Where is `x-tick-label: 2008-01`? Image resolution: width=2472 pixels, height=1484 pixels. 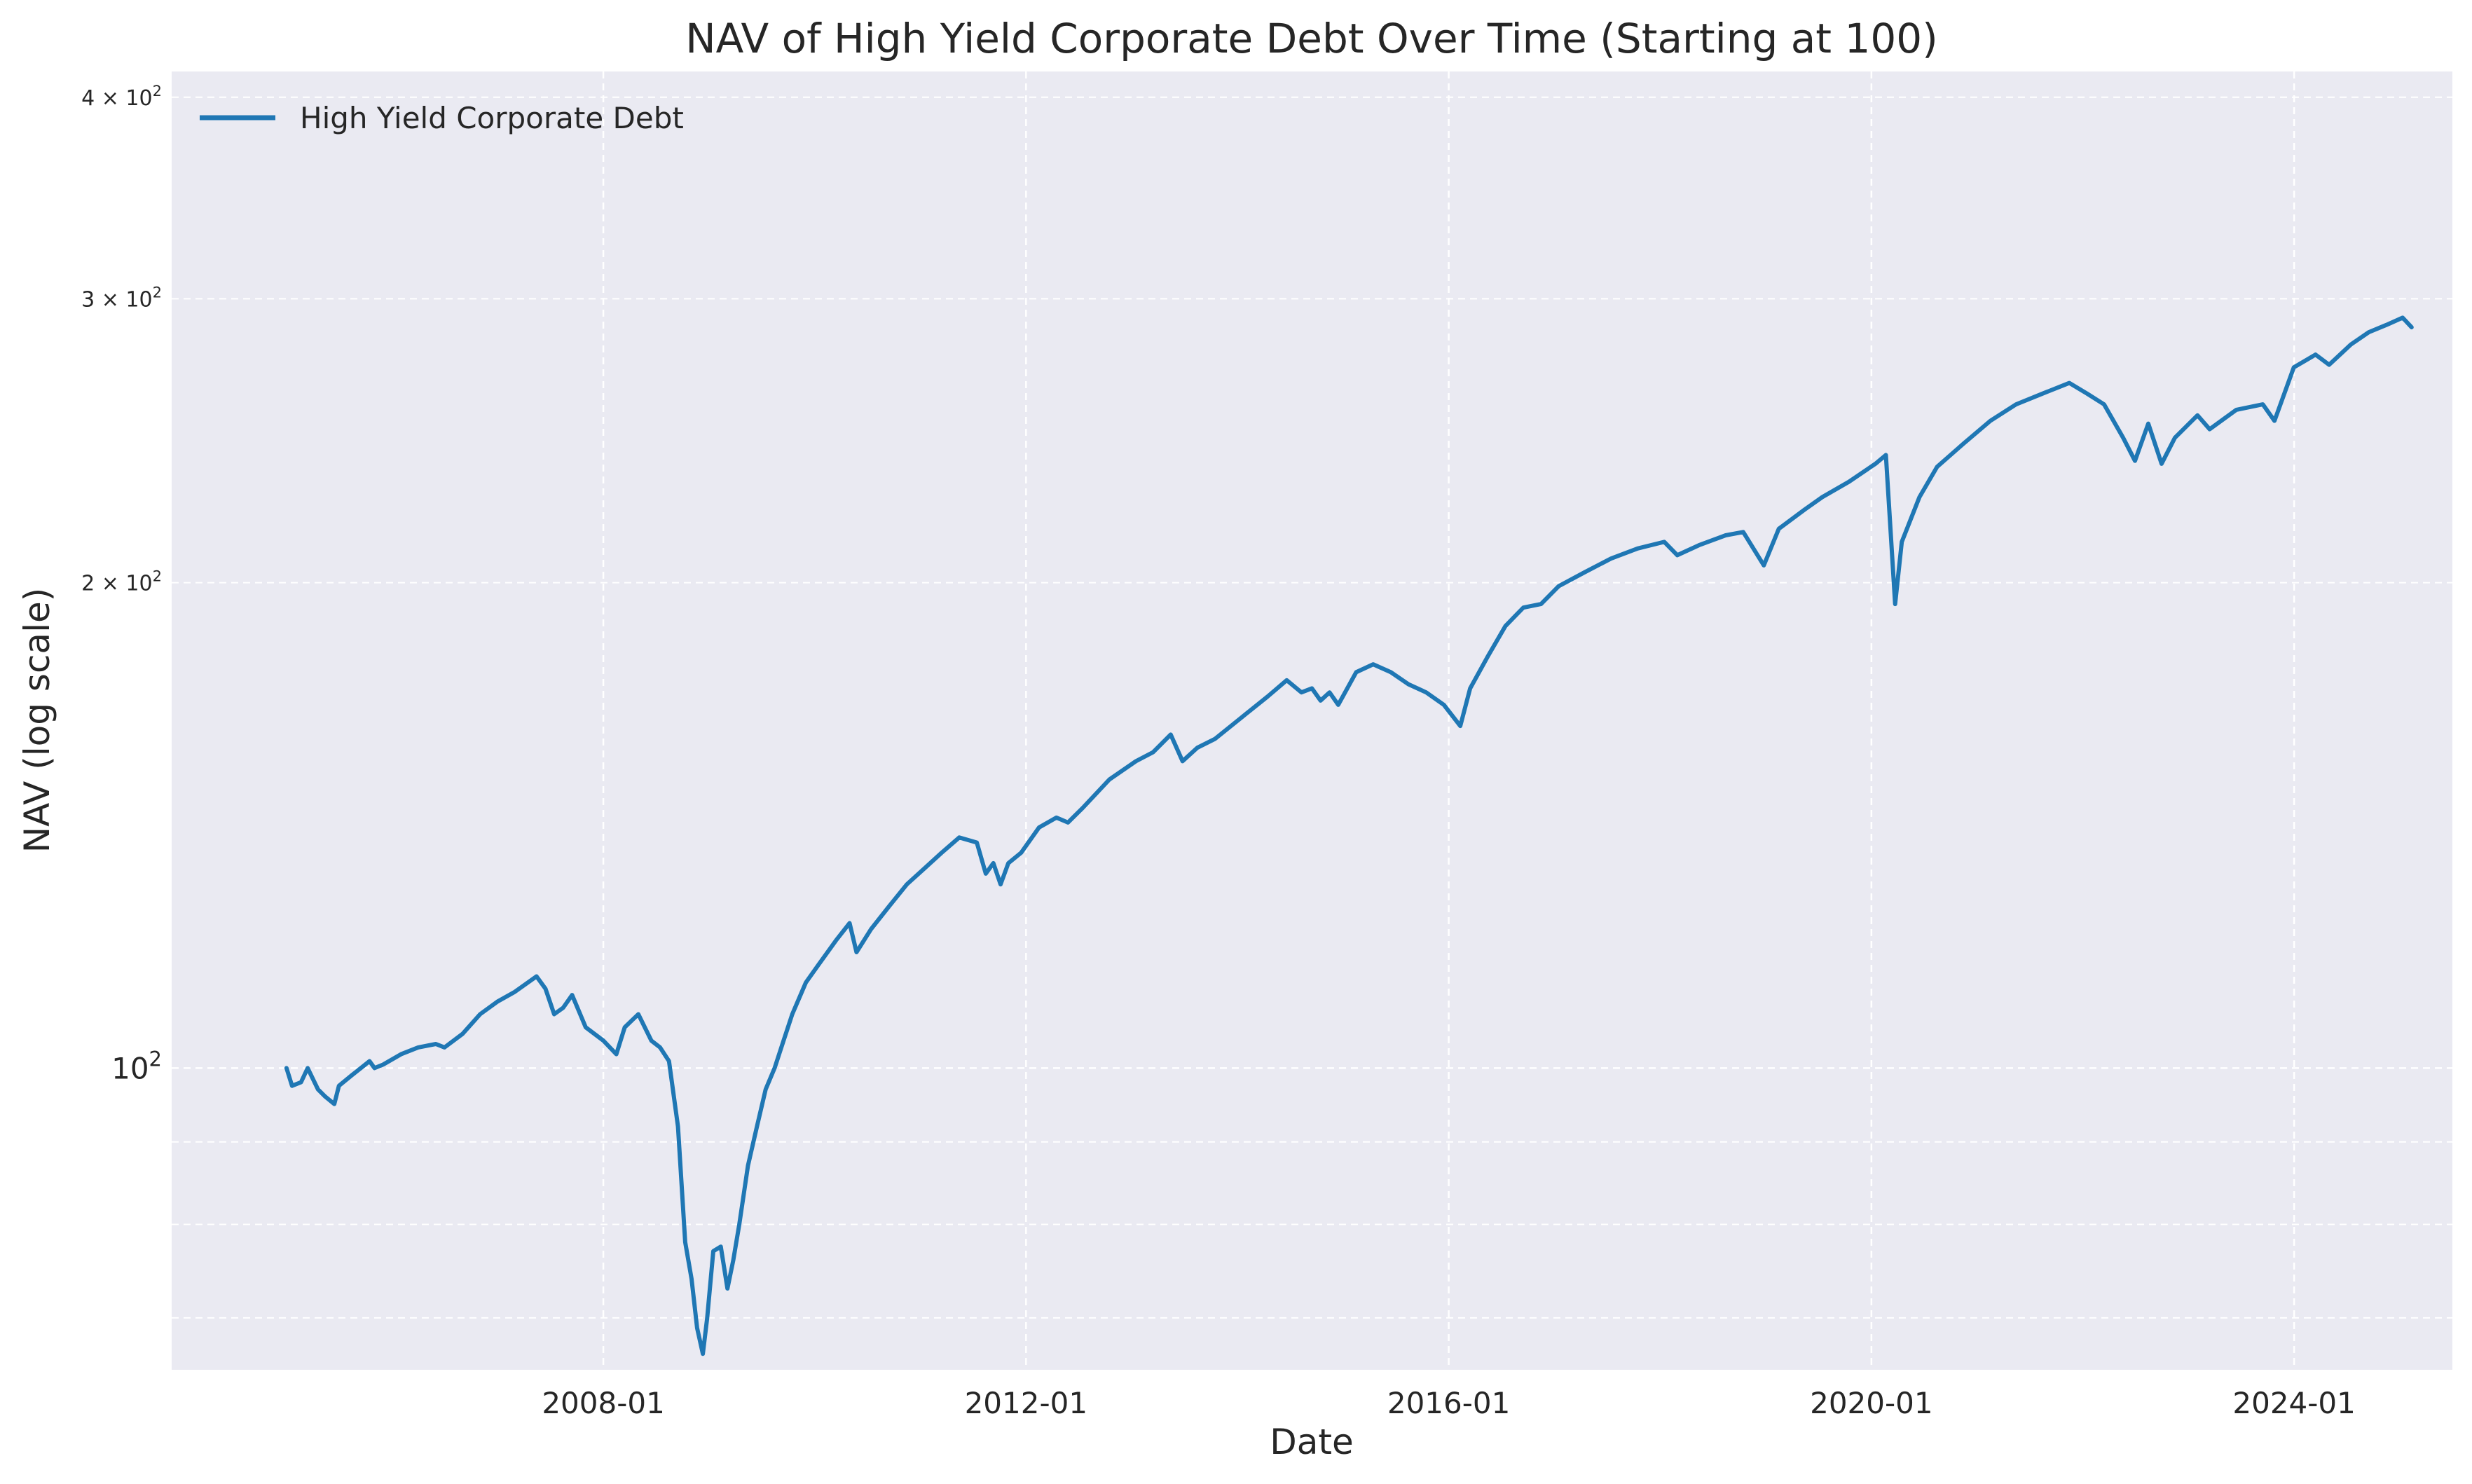
x-tick-label: 2008-01 is located at coordinates (603, 1403).